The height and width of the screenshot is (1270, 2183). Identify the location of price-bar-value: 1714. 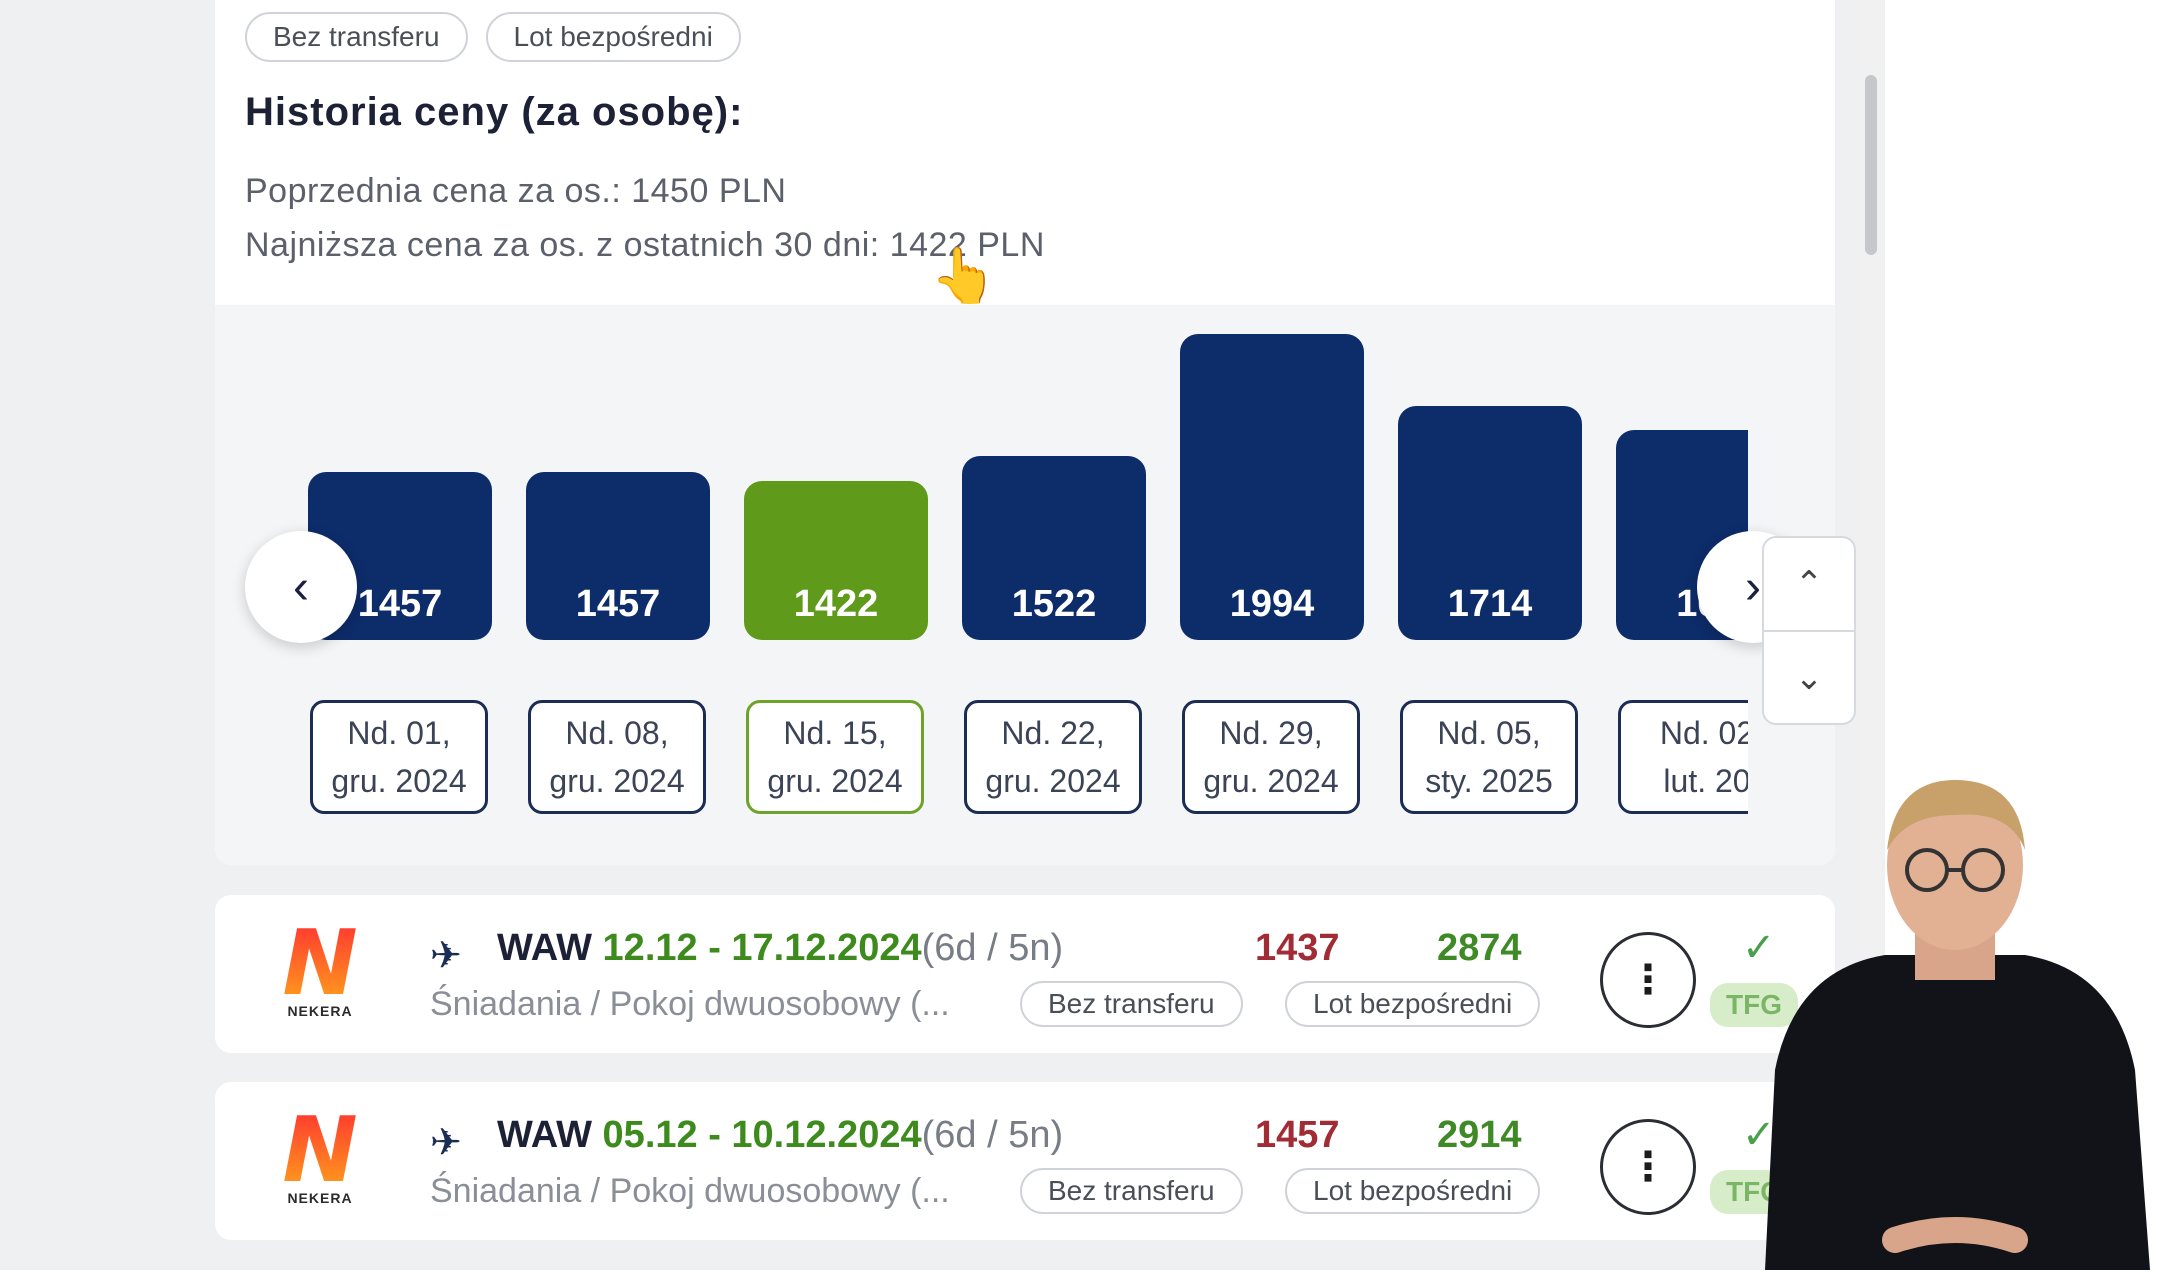
(1490, 604).